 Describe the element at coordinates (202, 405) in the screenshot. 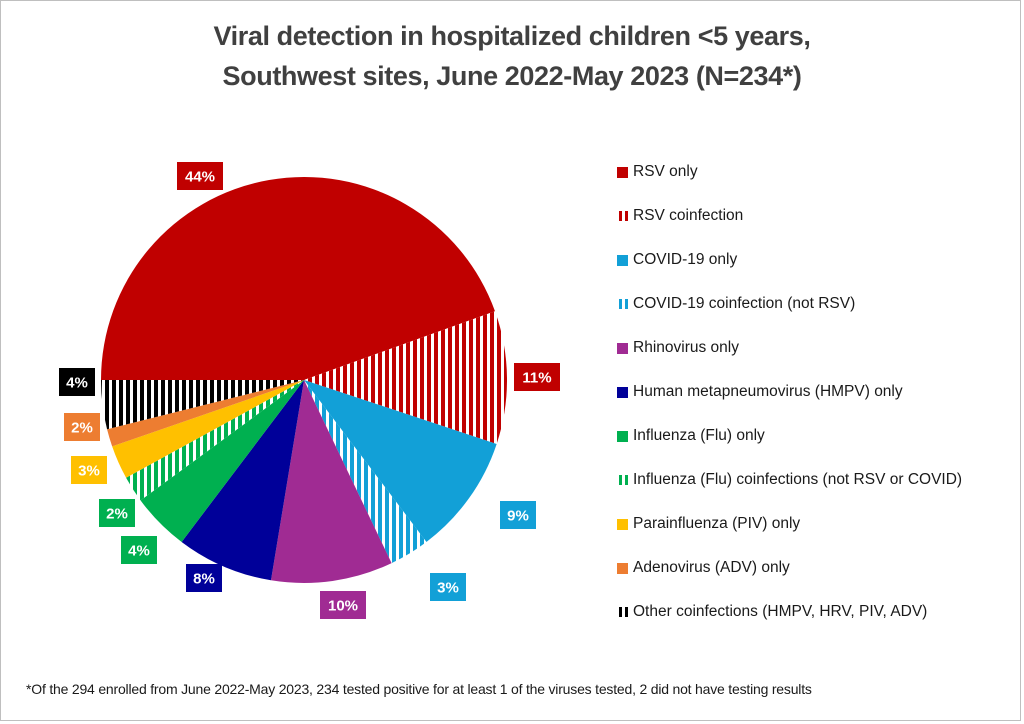

I see `pie-slice-other-coinfections-hmpv-hrv-piv-adv` at that location.